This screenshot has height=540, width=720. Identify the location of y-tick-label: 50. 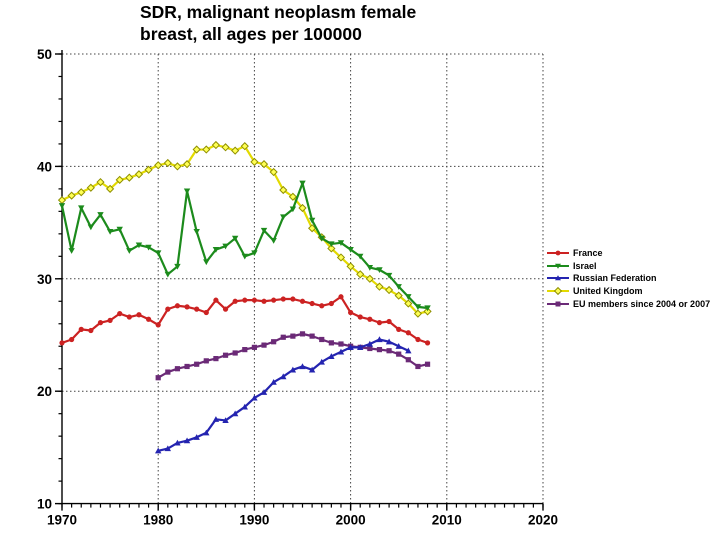
(44, 54).